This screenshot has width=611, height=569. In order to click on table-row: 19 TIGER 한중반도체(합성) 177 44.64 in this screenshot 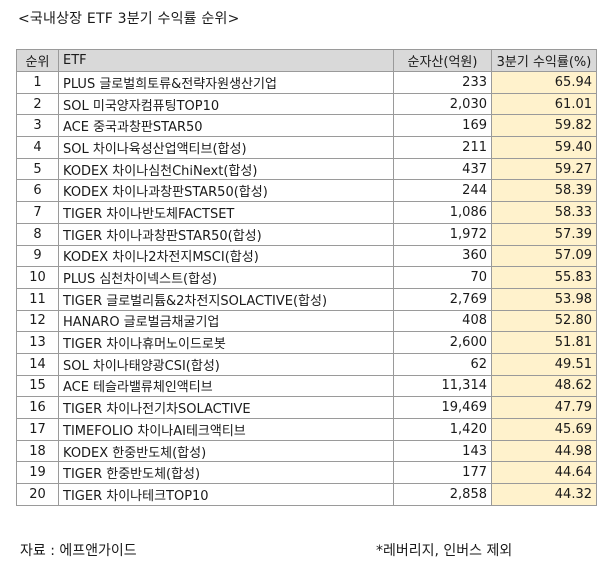, I will do `click(306, 473)`.